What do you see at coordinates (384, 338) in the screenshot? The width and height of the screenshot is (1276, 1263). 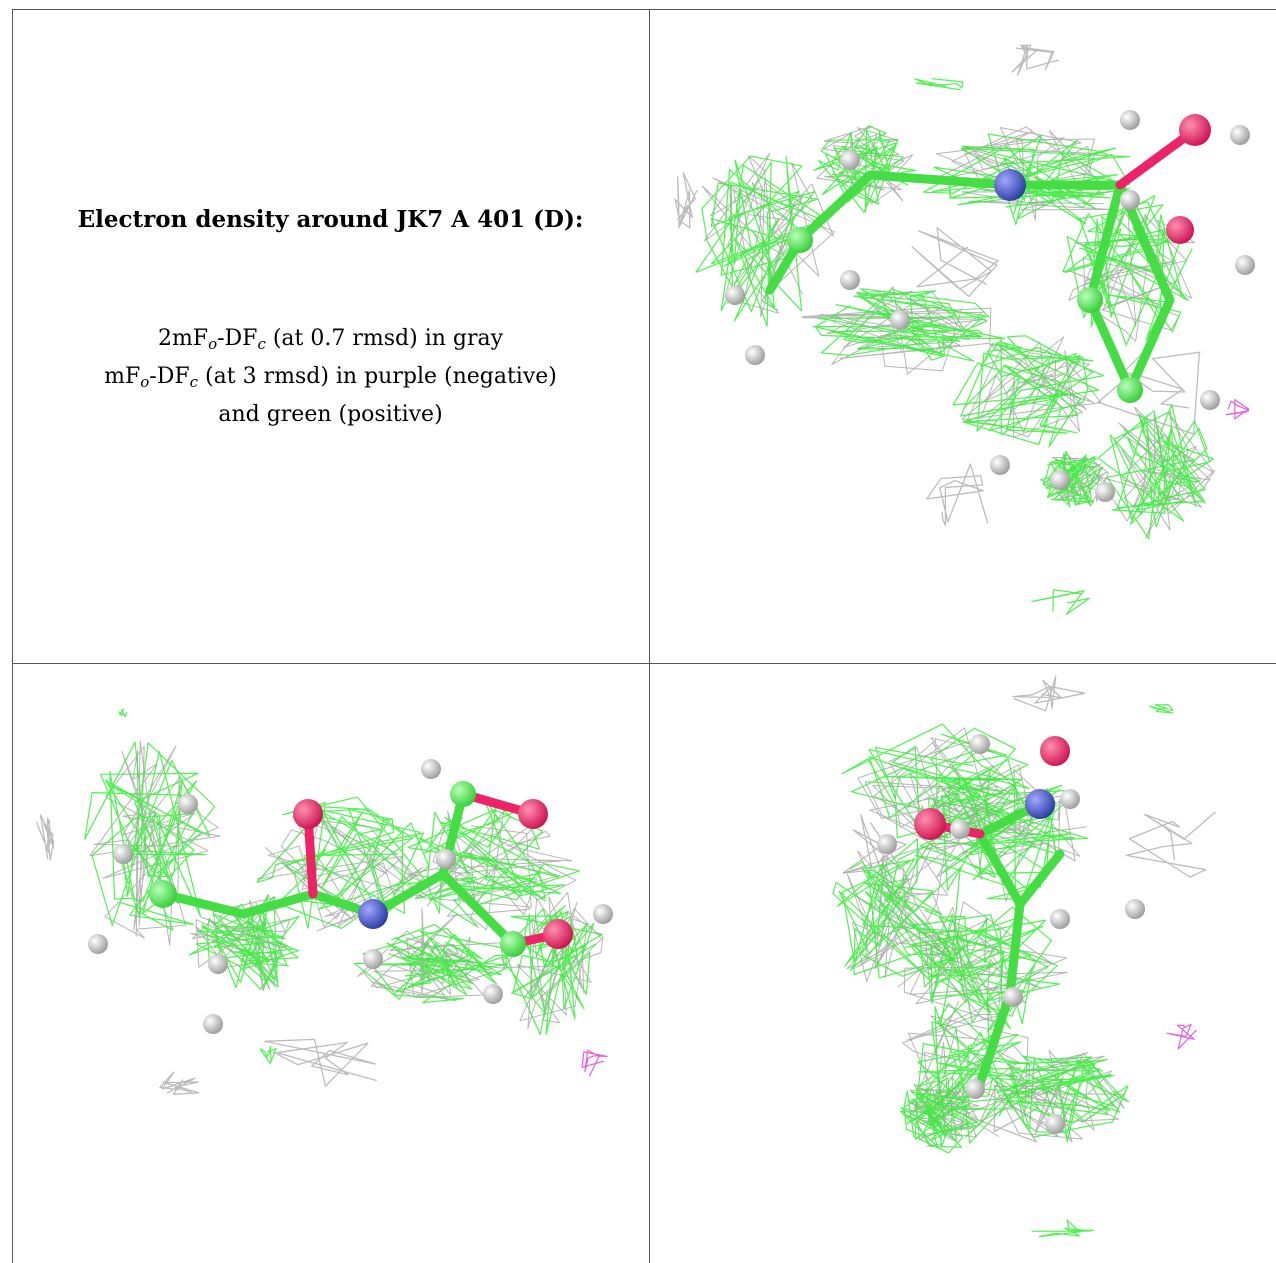 I see `text: (at 0.7 rmsd) in gray` at bounding box center [384, 338].